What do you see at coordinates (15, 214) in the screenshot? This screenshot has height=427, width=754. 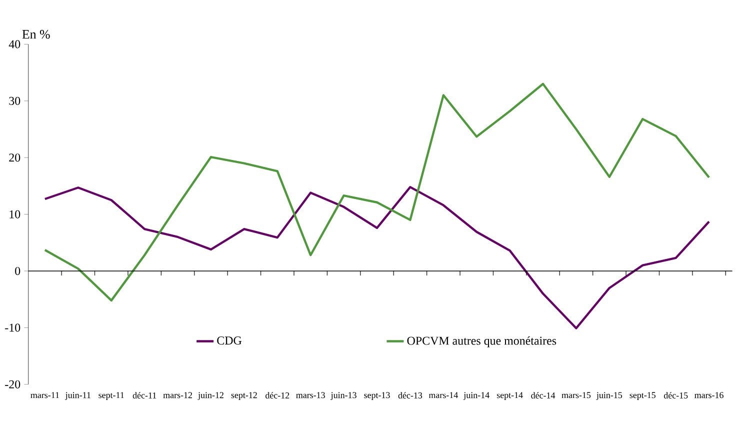 I see `y-tick-label: 10` at bounding box center [15, 214].